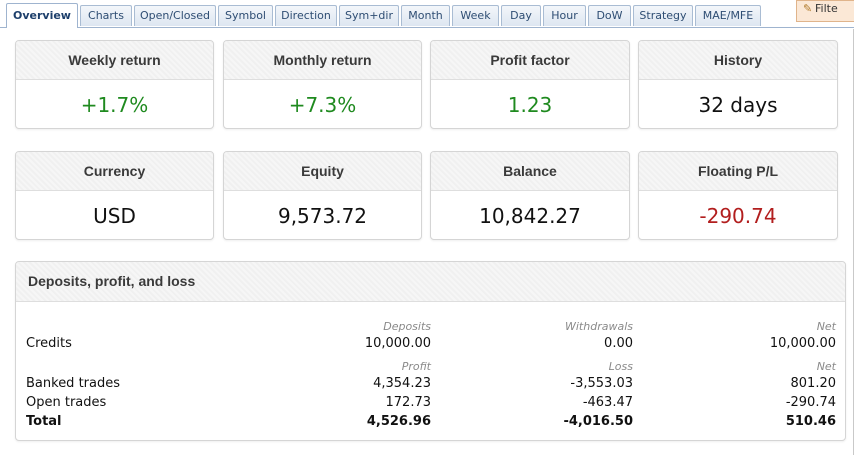 Image resolution: width=854 pixels, height=455 pixels. Describe the element at coordinates (416, 366) in the screenshot. I see `column-caption-profit: Profit` at that location.